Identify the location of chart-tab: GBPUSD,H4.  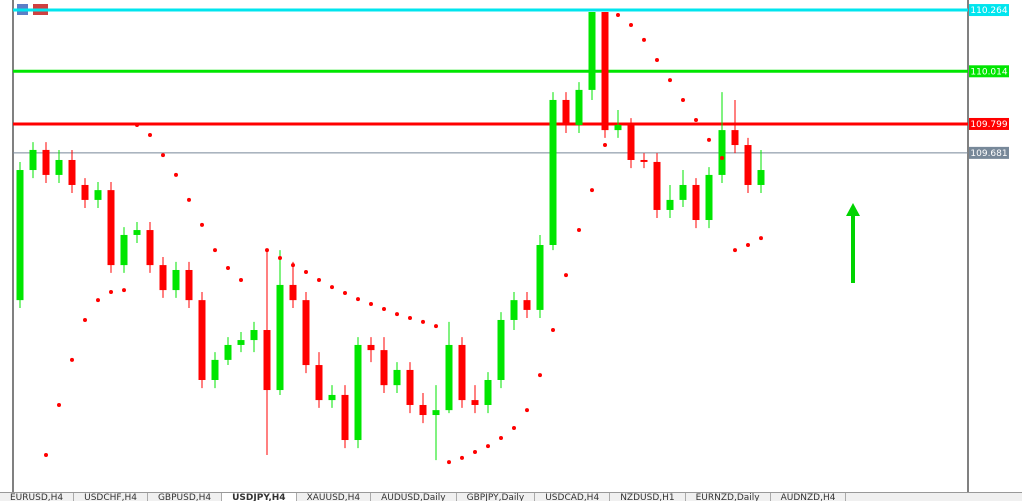
(185, 497).